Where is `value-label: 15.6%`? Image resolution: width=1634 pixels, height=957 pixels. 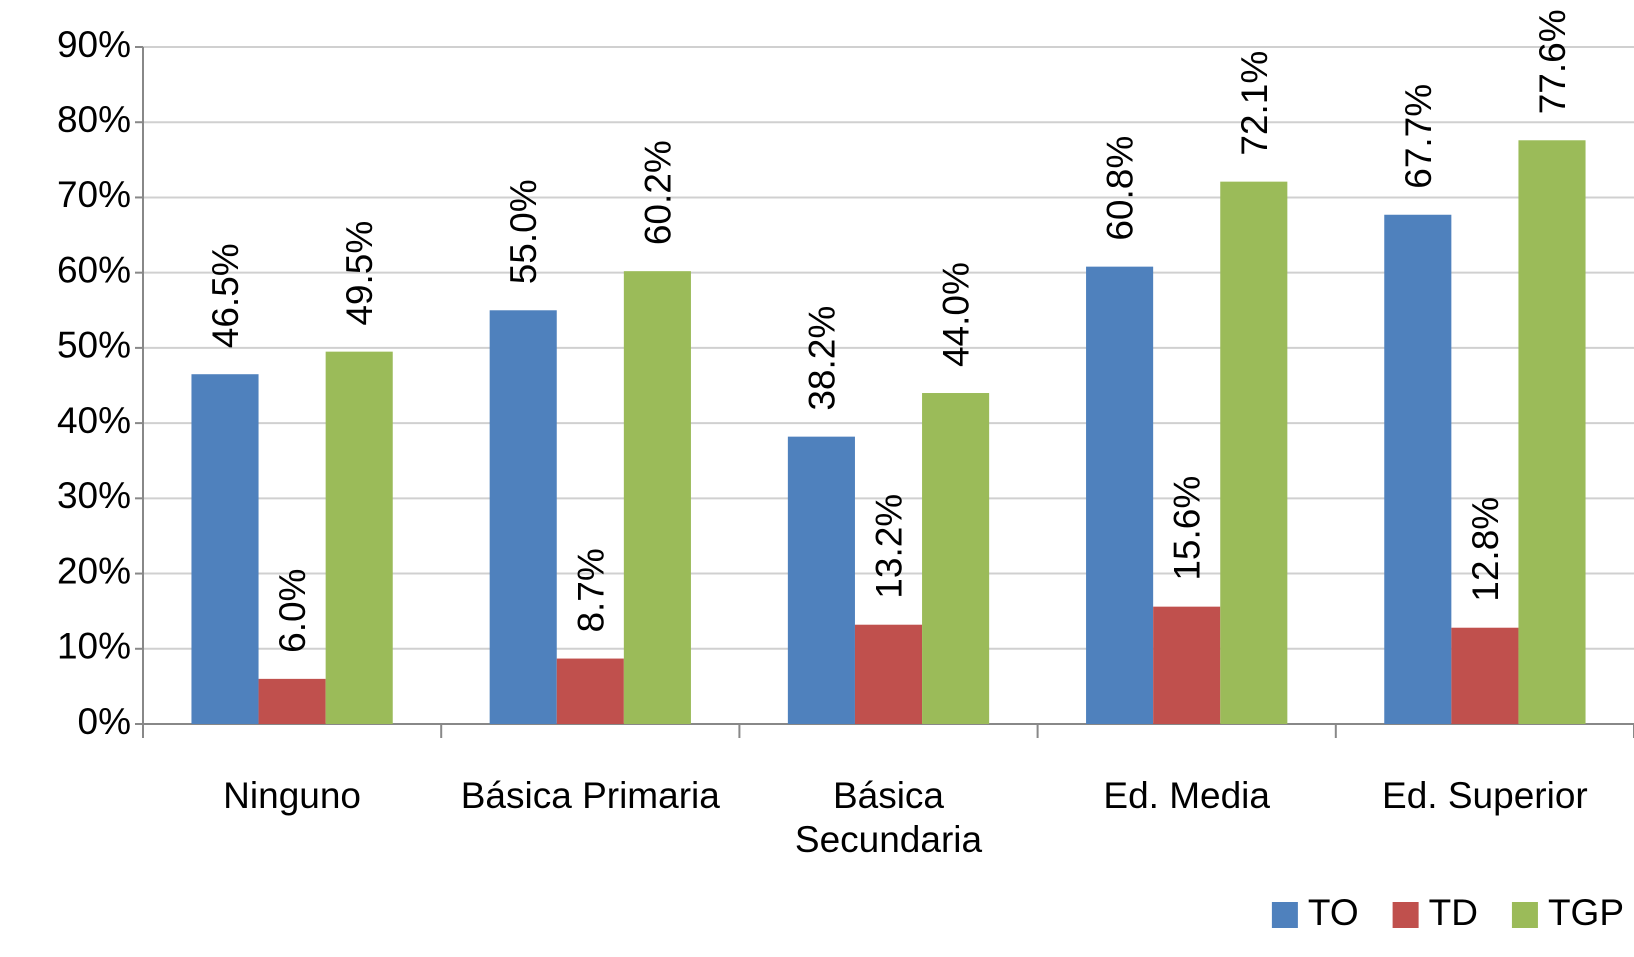
value-label: 15.6% is located at coordinates (1187, 528).